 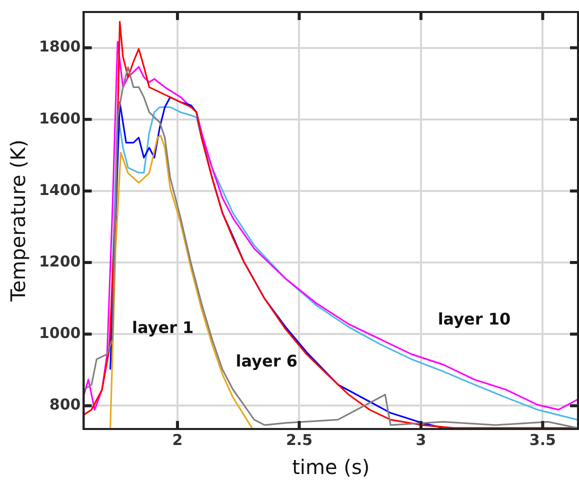 I want to click on x-tick-label: 3, so click(x=421, y=439).